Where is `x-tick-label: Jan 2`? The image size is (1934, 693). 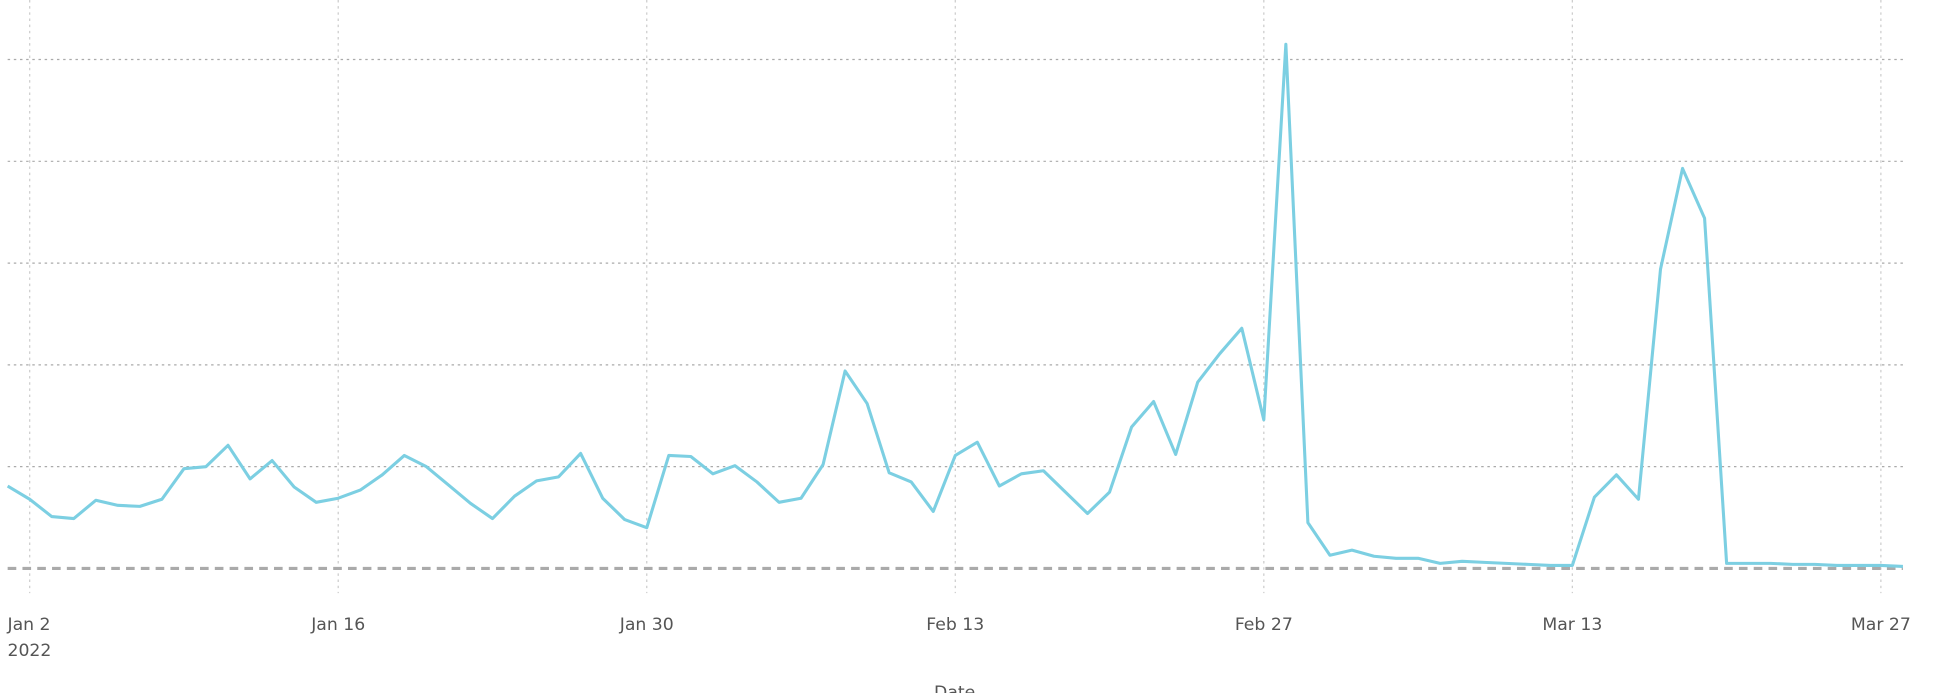 x-tick-label: Jan 2 is located at coordinates (28, 625).